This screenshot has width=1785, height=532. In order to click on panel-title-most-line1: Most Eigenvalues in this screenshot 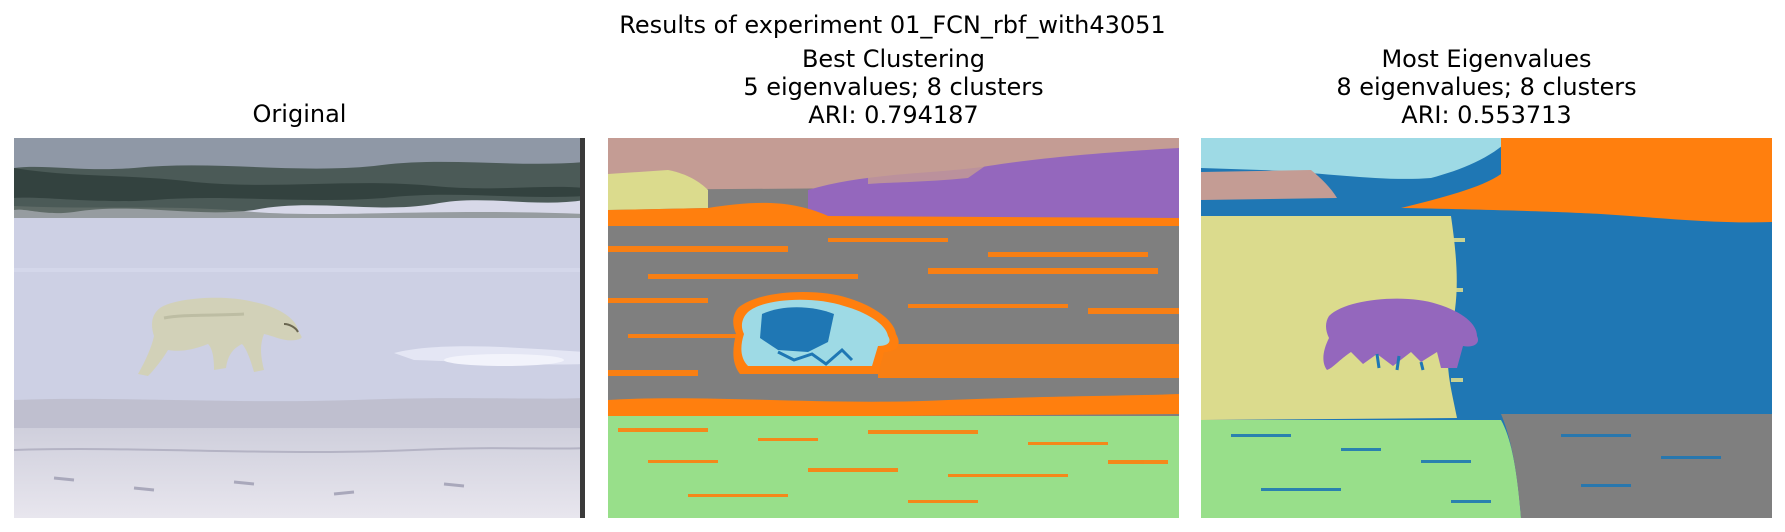, I will do `click(1486, 59)`.